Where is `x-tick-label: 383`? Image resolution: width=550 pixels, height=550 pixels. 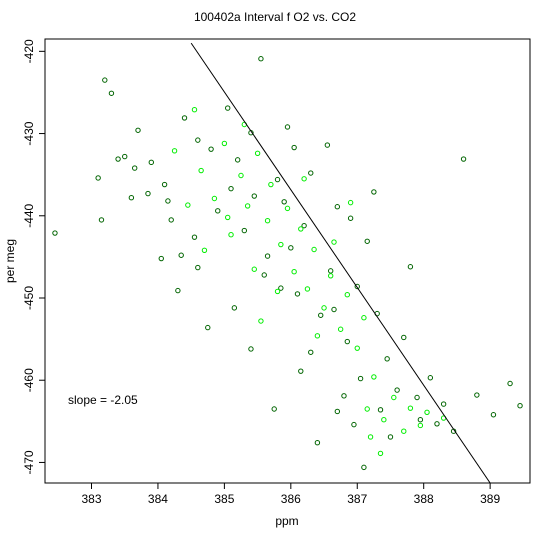
x-tick-label: 383 is located at coordinates (91, 499).